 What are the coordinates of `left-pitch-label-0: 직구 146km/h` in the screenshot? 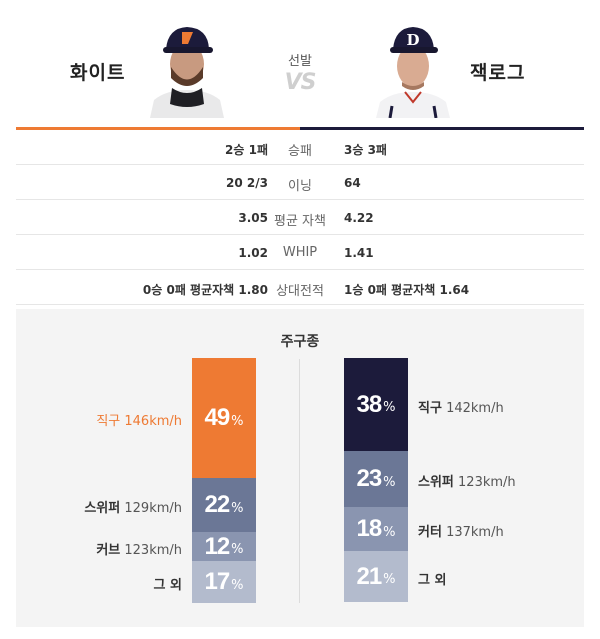 It's located at (139, 419).